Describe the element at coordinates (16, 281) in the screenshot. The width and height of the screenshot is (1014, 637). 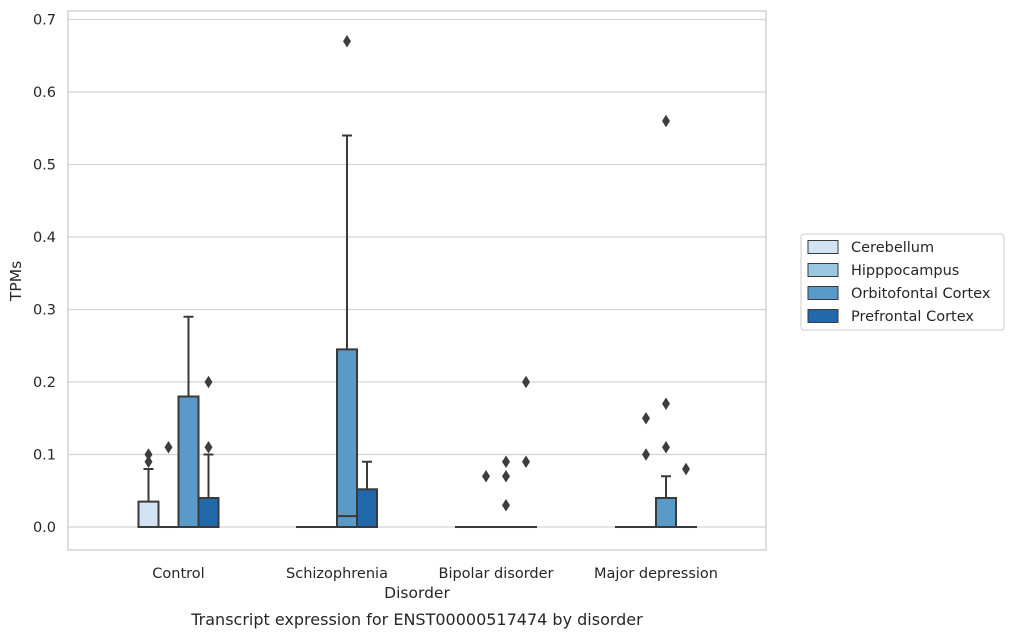
I see `y-axis-label: TPMs` at that location.